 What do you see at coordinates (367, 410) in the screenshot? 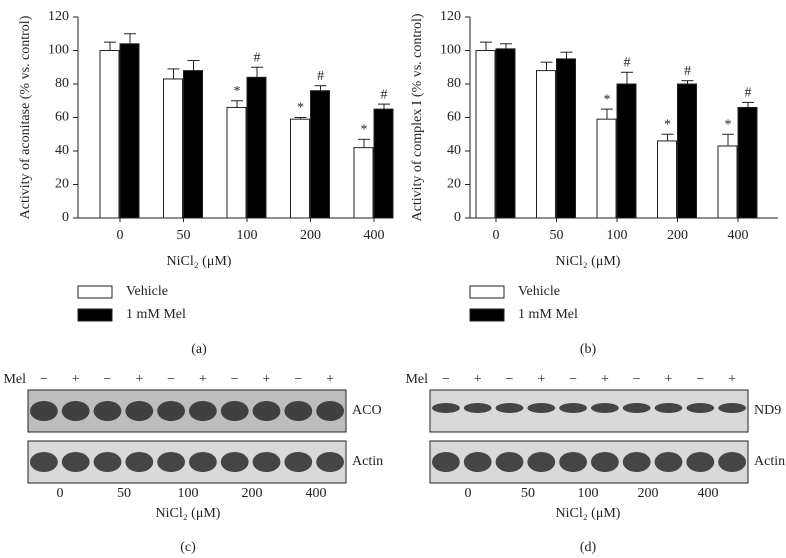
I see `protein-label: ACO` at bounding box center [367, 410].